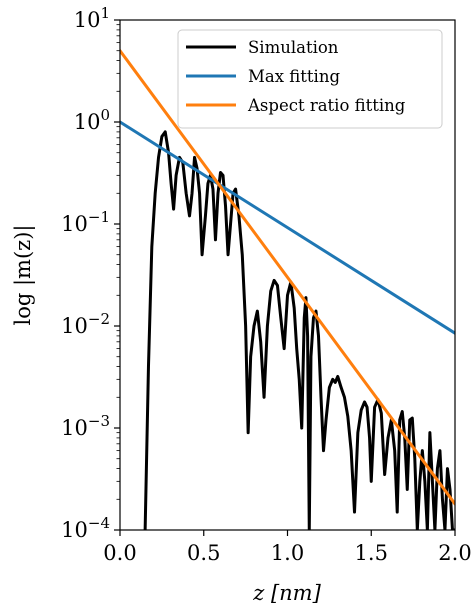 This screenshot has height=607, width=474. What do you see at coordinates (85, 528) in the screenshot?
I see `y-tick-label: 10⁻⁴` at bounding box center [85, 528].